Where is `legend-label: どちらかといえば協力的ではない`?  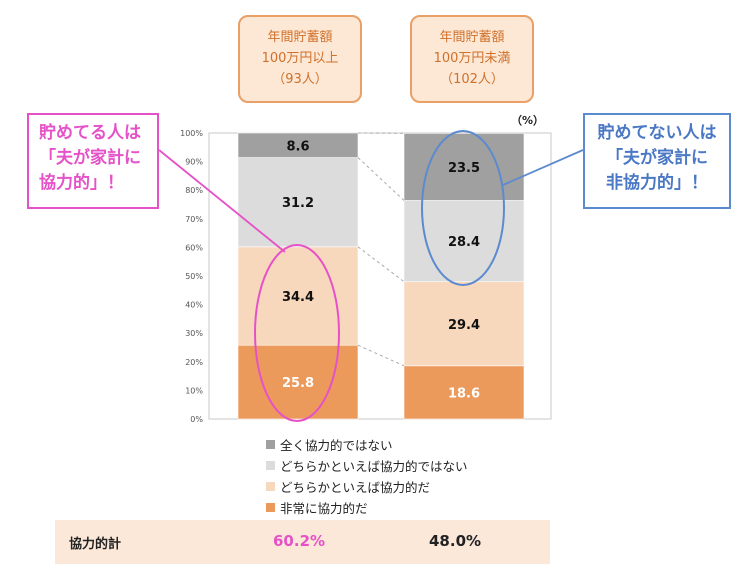 legend-label: どちらかといえば協力的ではない is located at coordinates (374, 466).